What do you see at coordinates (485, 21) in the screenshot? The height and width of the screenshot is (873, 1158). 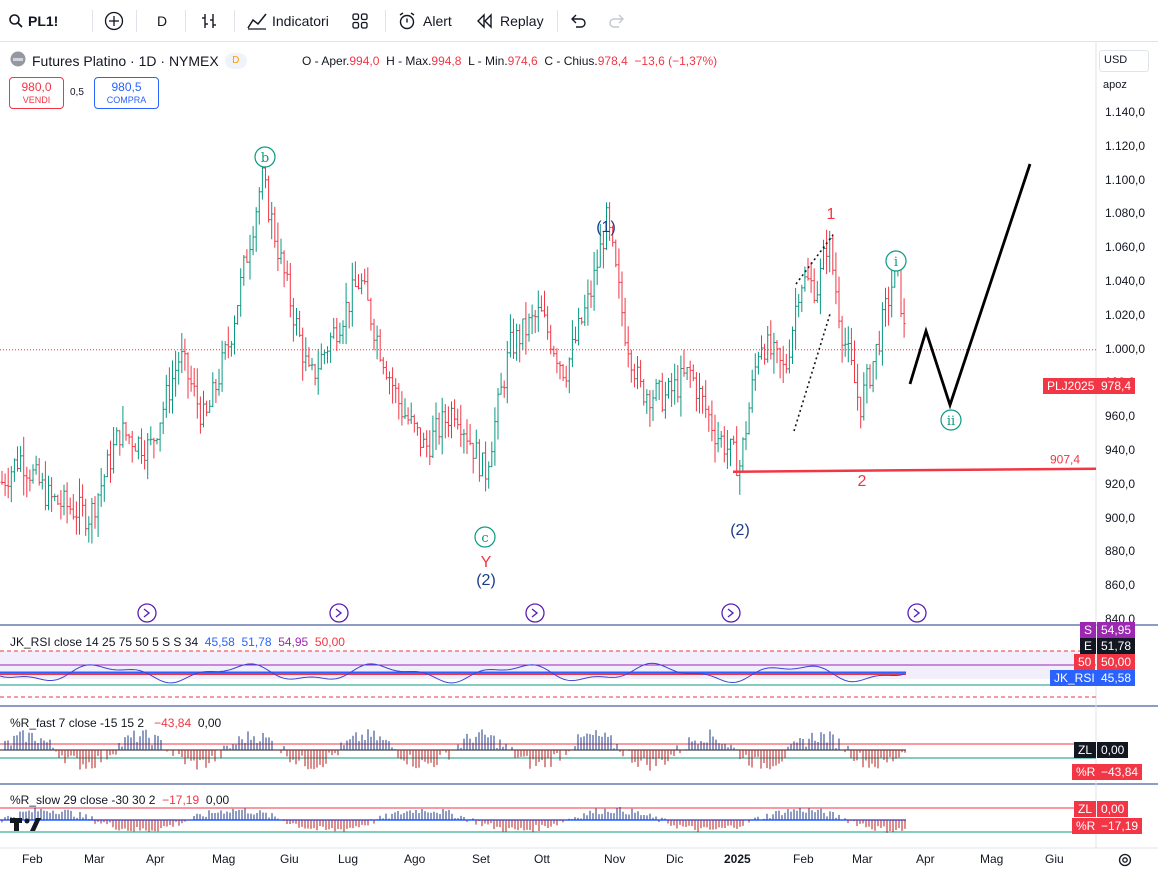 I see `rewind-icon` at bounding box center [485, 21].